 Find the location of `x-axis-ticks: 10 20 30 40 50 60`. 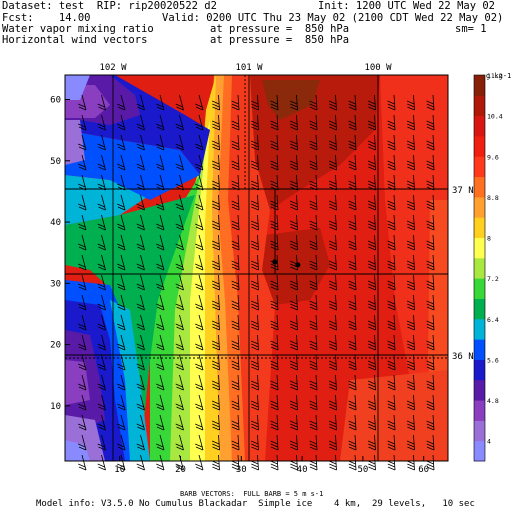

x-axis-ticks: 10 20 30 40 50 60 is located at coordinates (271, 465).